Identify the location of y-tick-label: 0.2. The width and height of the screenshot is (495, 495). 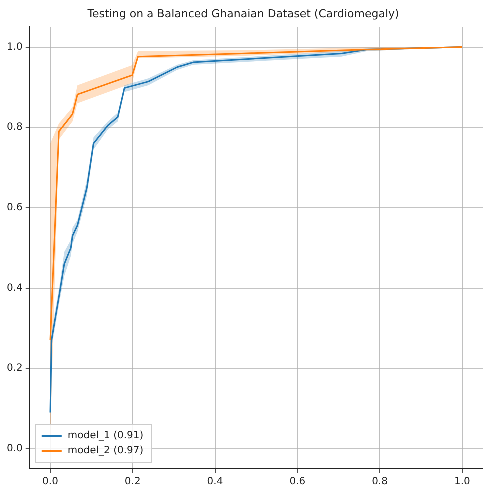
(14, 368).